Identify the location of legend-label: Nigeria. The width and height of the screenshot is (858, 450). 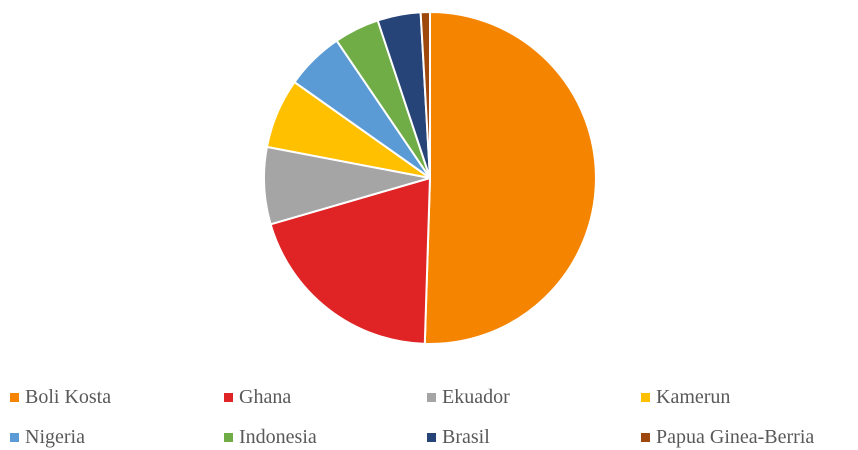
(55, 437).